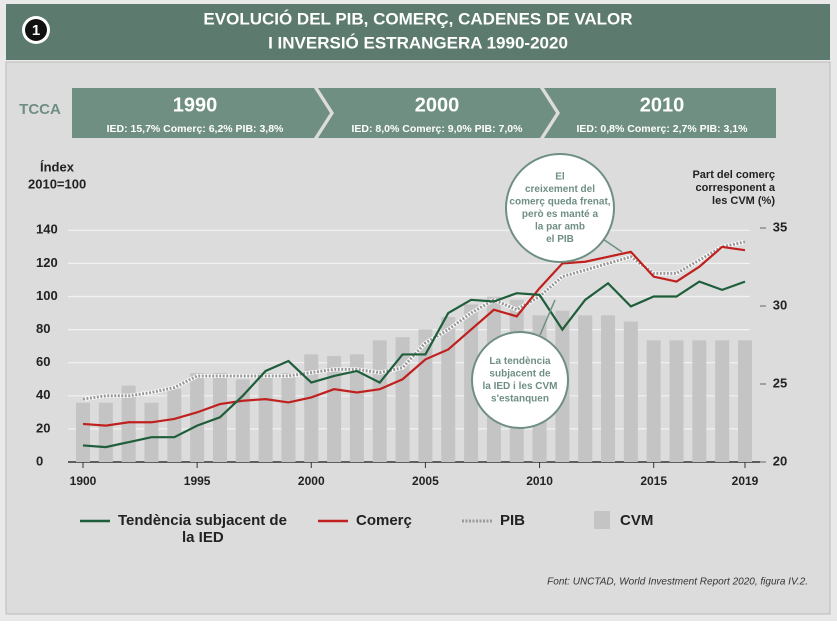 The width and height of the screenshot is (837, 626). I want to click on y-tick-label: 100, so click(47, 295).